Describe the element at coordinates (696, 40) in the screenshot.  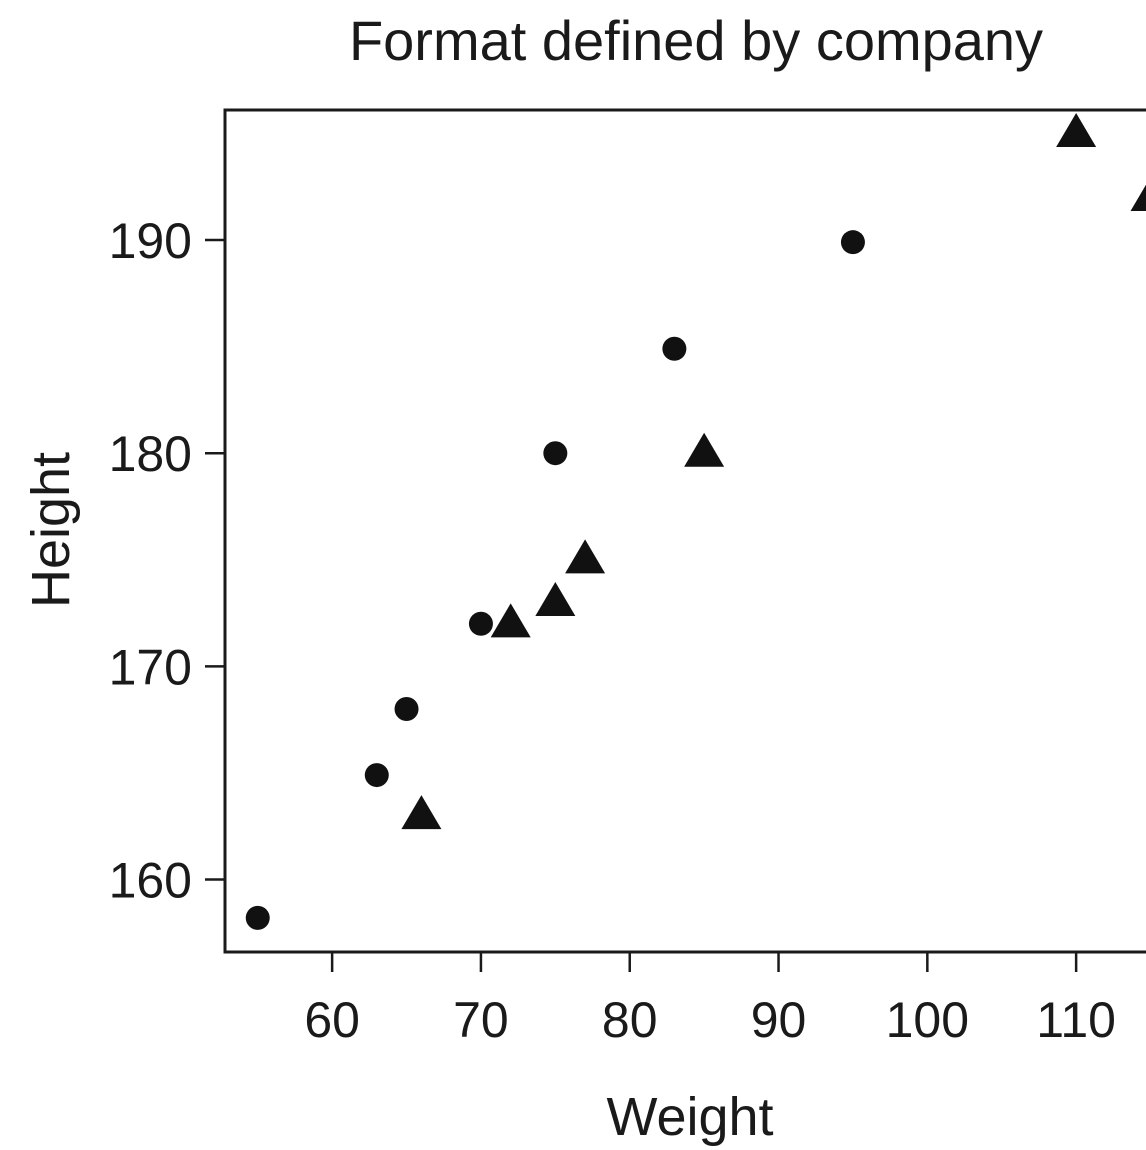
I see `chart-title: Format defined by company` at that location.